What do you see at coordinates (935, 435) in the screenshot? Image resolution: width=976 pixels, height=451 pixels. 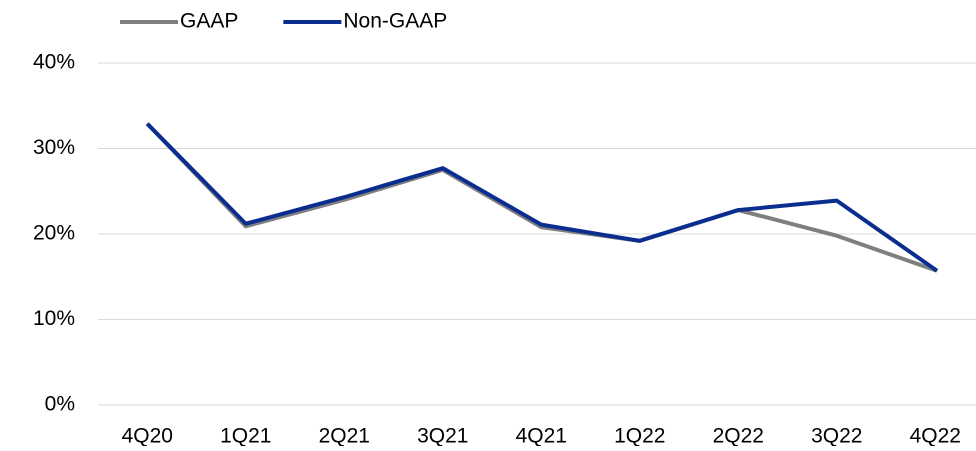 I see `x-tick-label: 4Q22` at bounding box center [935, 435].